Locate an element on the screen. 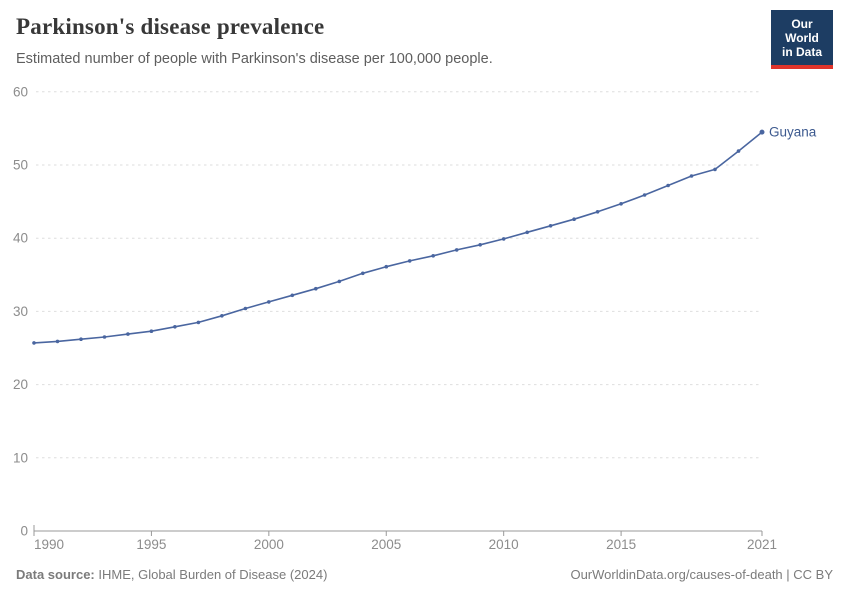 The image size is (850, 600). x-tick-label: 2005 is located at coordinates (386, 544).